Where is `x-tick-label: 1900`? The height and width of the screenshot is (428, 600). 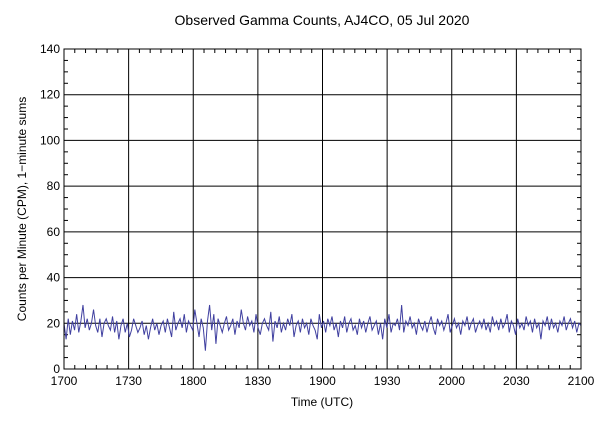
x-tick-label: 1900 is located at coordinates (322, 381).